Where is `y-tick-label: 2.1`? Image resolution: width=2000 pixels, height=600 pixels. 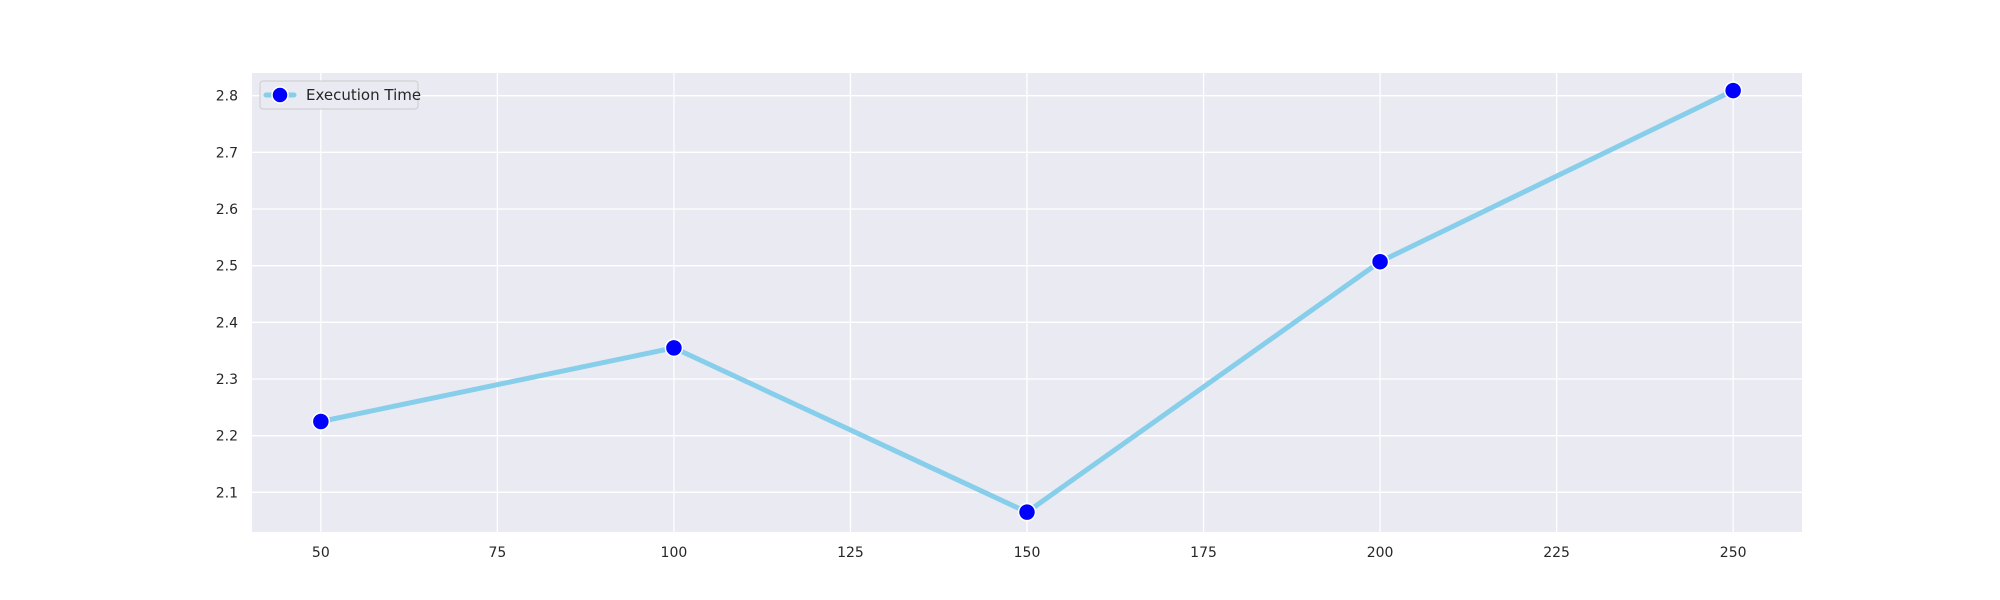
y-tick-label: 2.1 is located at coordinates (227, 493).